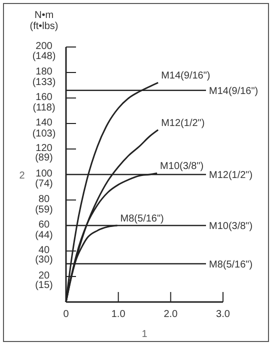 The width and height of the screenshot is (272, 348). I want to click on y2-tick-label: (148), so click(44, 56).